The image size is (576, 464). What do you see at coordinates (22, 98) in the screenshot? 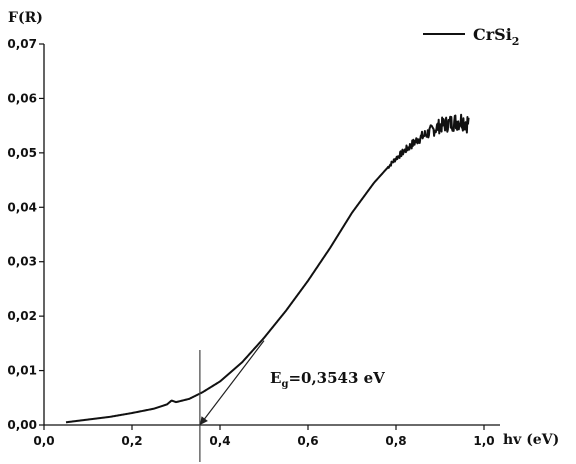
I see `y-tick-label: 0,06` at bounding box center [22, 98].